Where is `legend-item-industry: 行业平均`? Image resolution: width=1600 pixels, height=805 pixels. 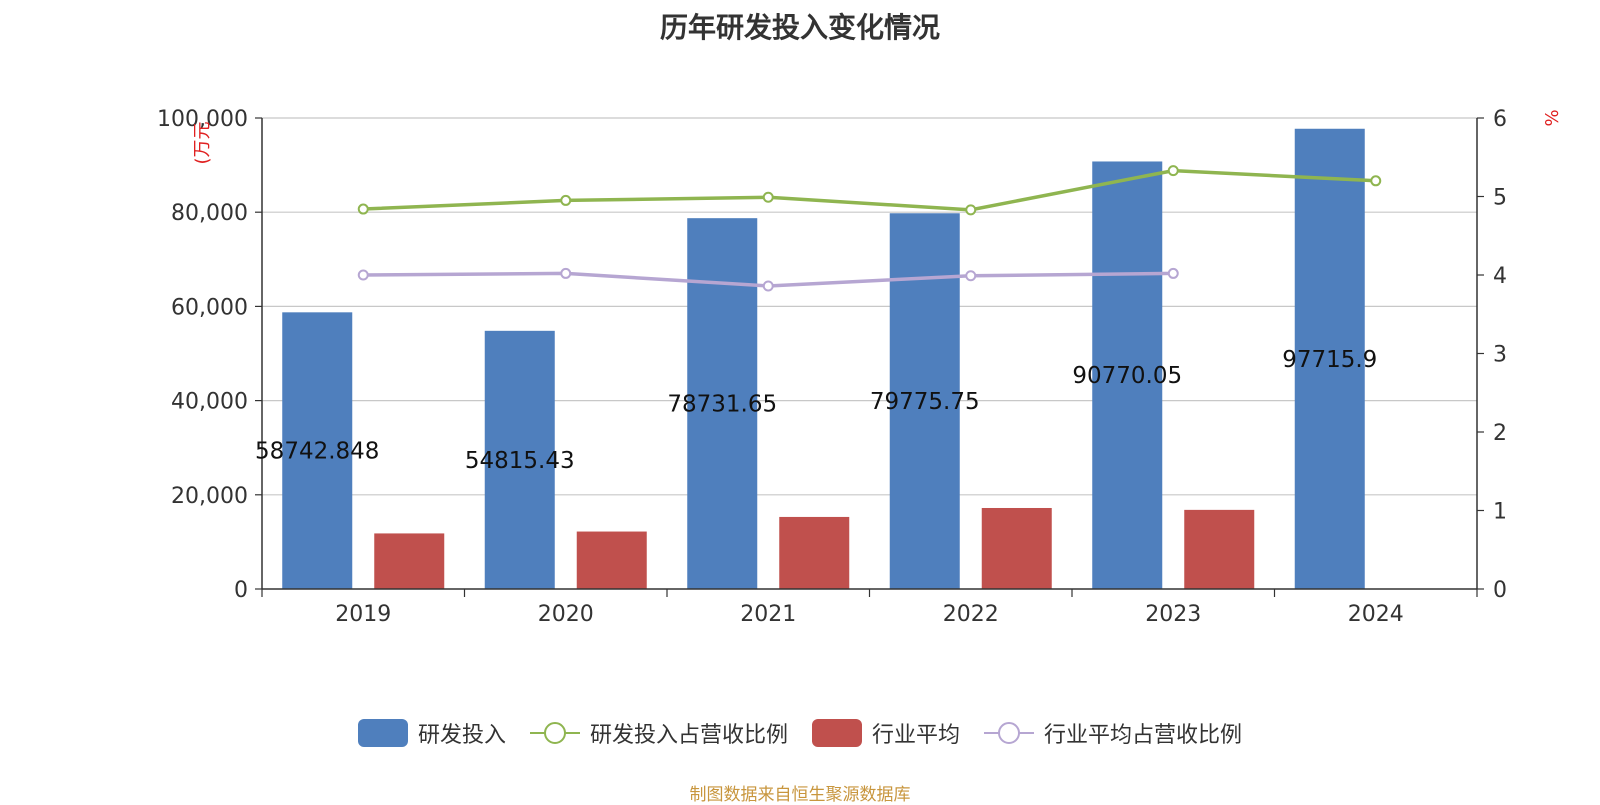
legend-item-industry: 行业平均 is located at coordinates (886, 733).